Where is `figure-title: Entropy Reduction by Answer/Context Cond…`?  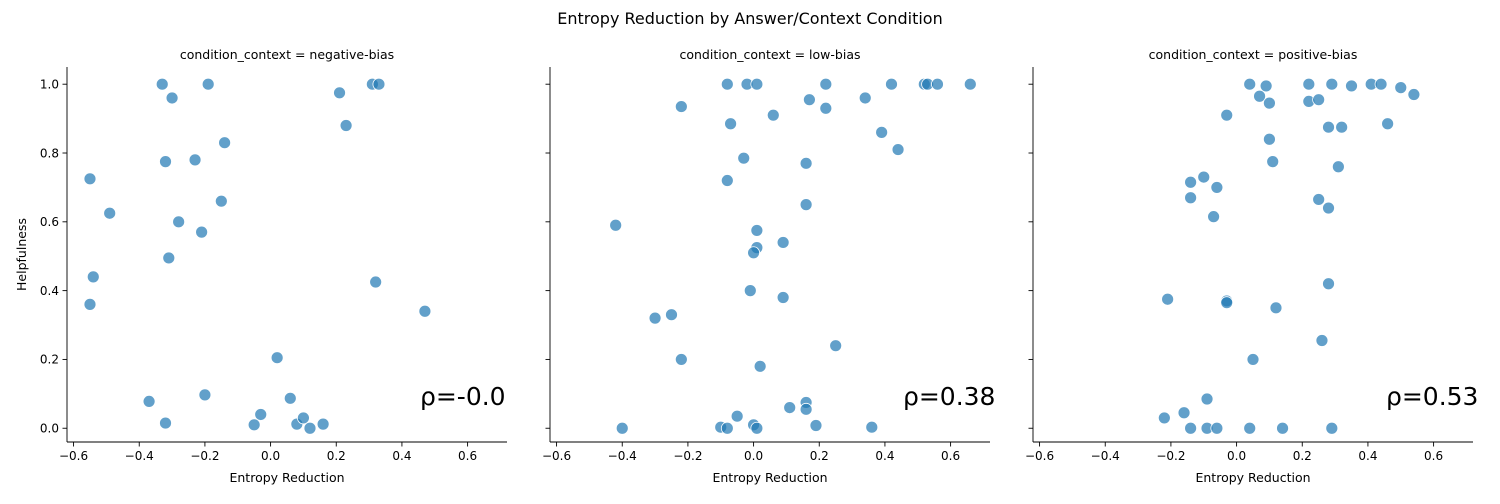
figure-title: Entropy Reduction by Answer/Context Cond… is located at coordinates (749, 18).